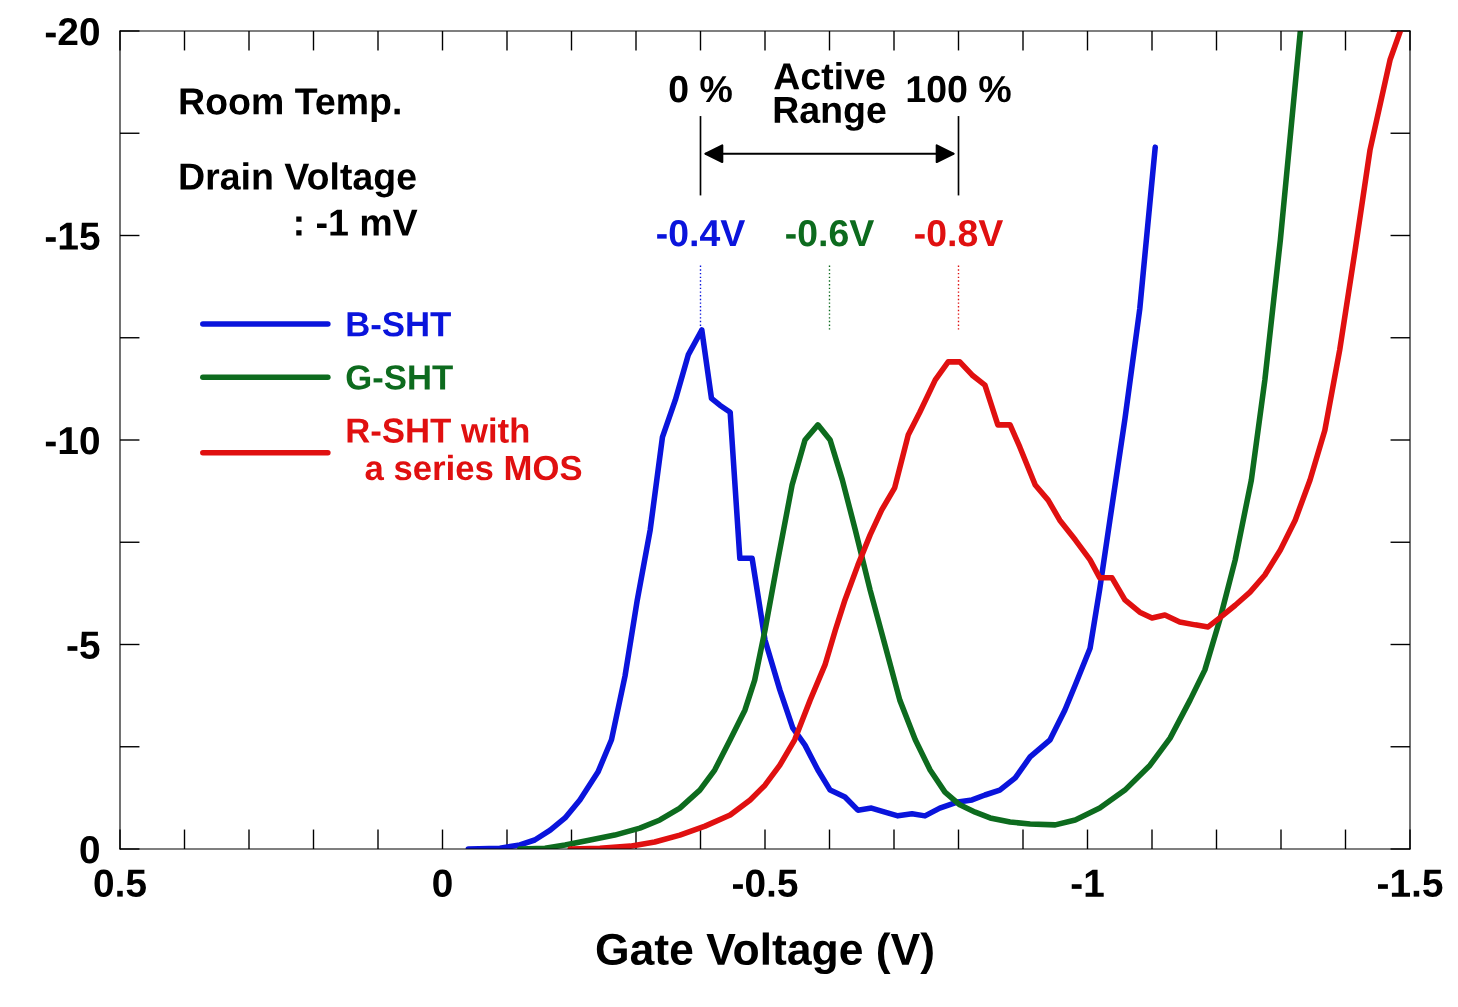 This screenshot has width=1458, height=1007. Describe the element at coordinates (464, 449) in the screenshot. I see `legend-label: R-SHT with a series MOS` at that location.